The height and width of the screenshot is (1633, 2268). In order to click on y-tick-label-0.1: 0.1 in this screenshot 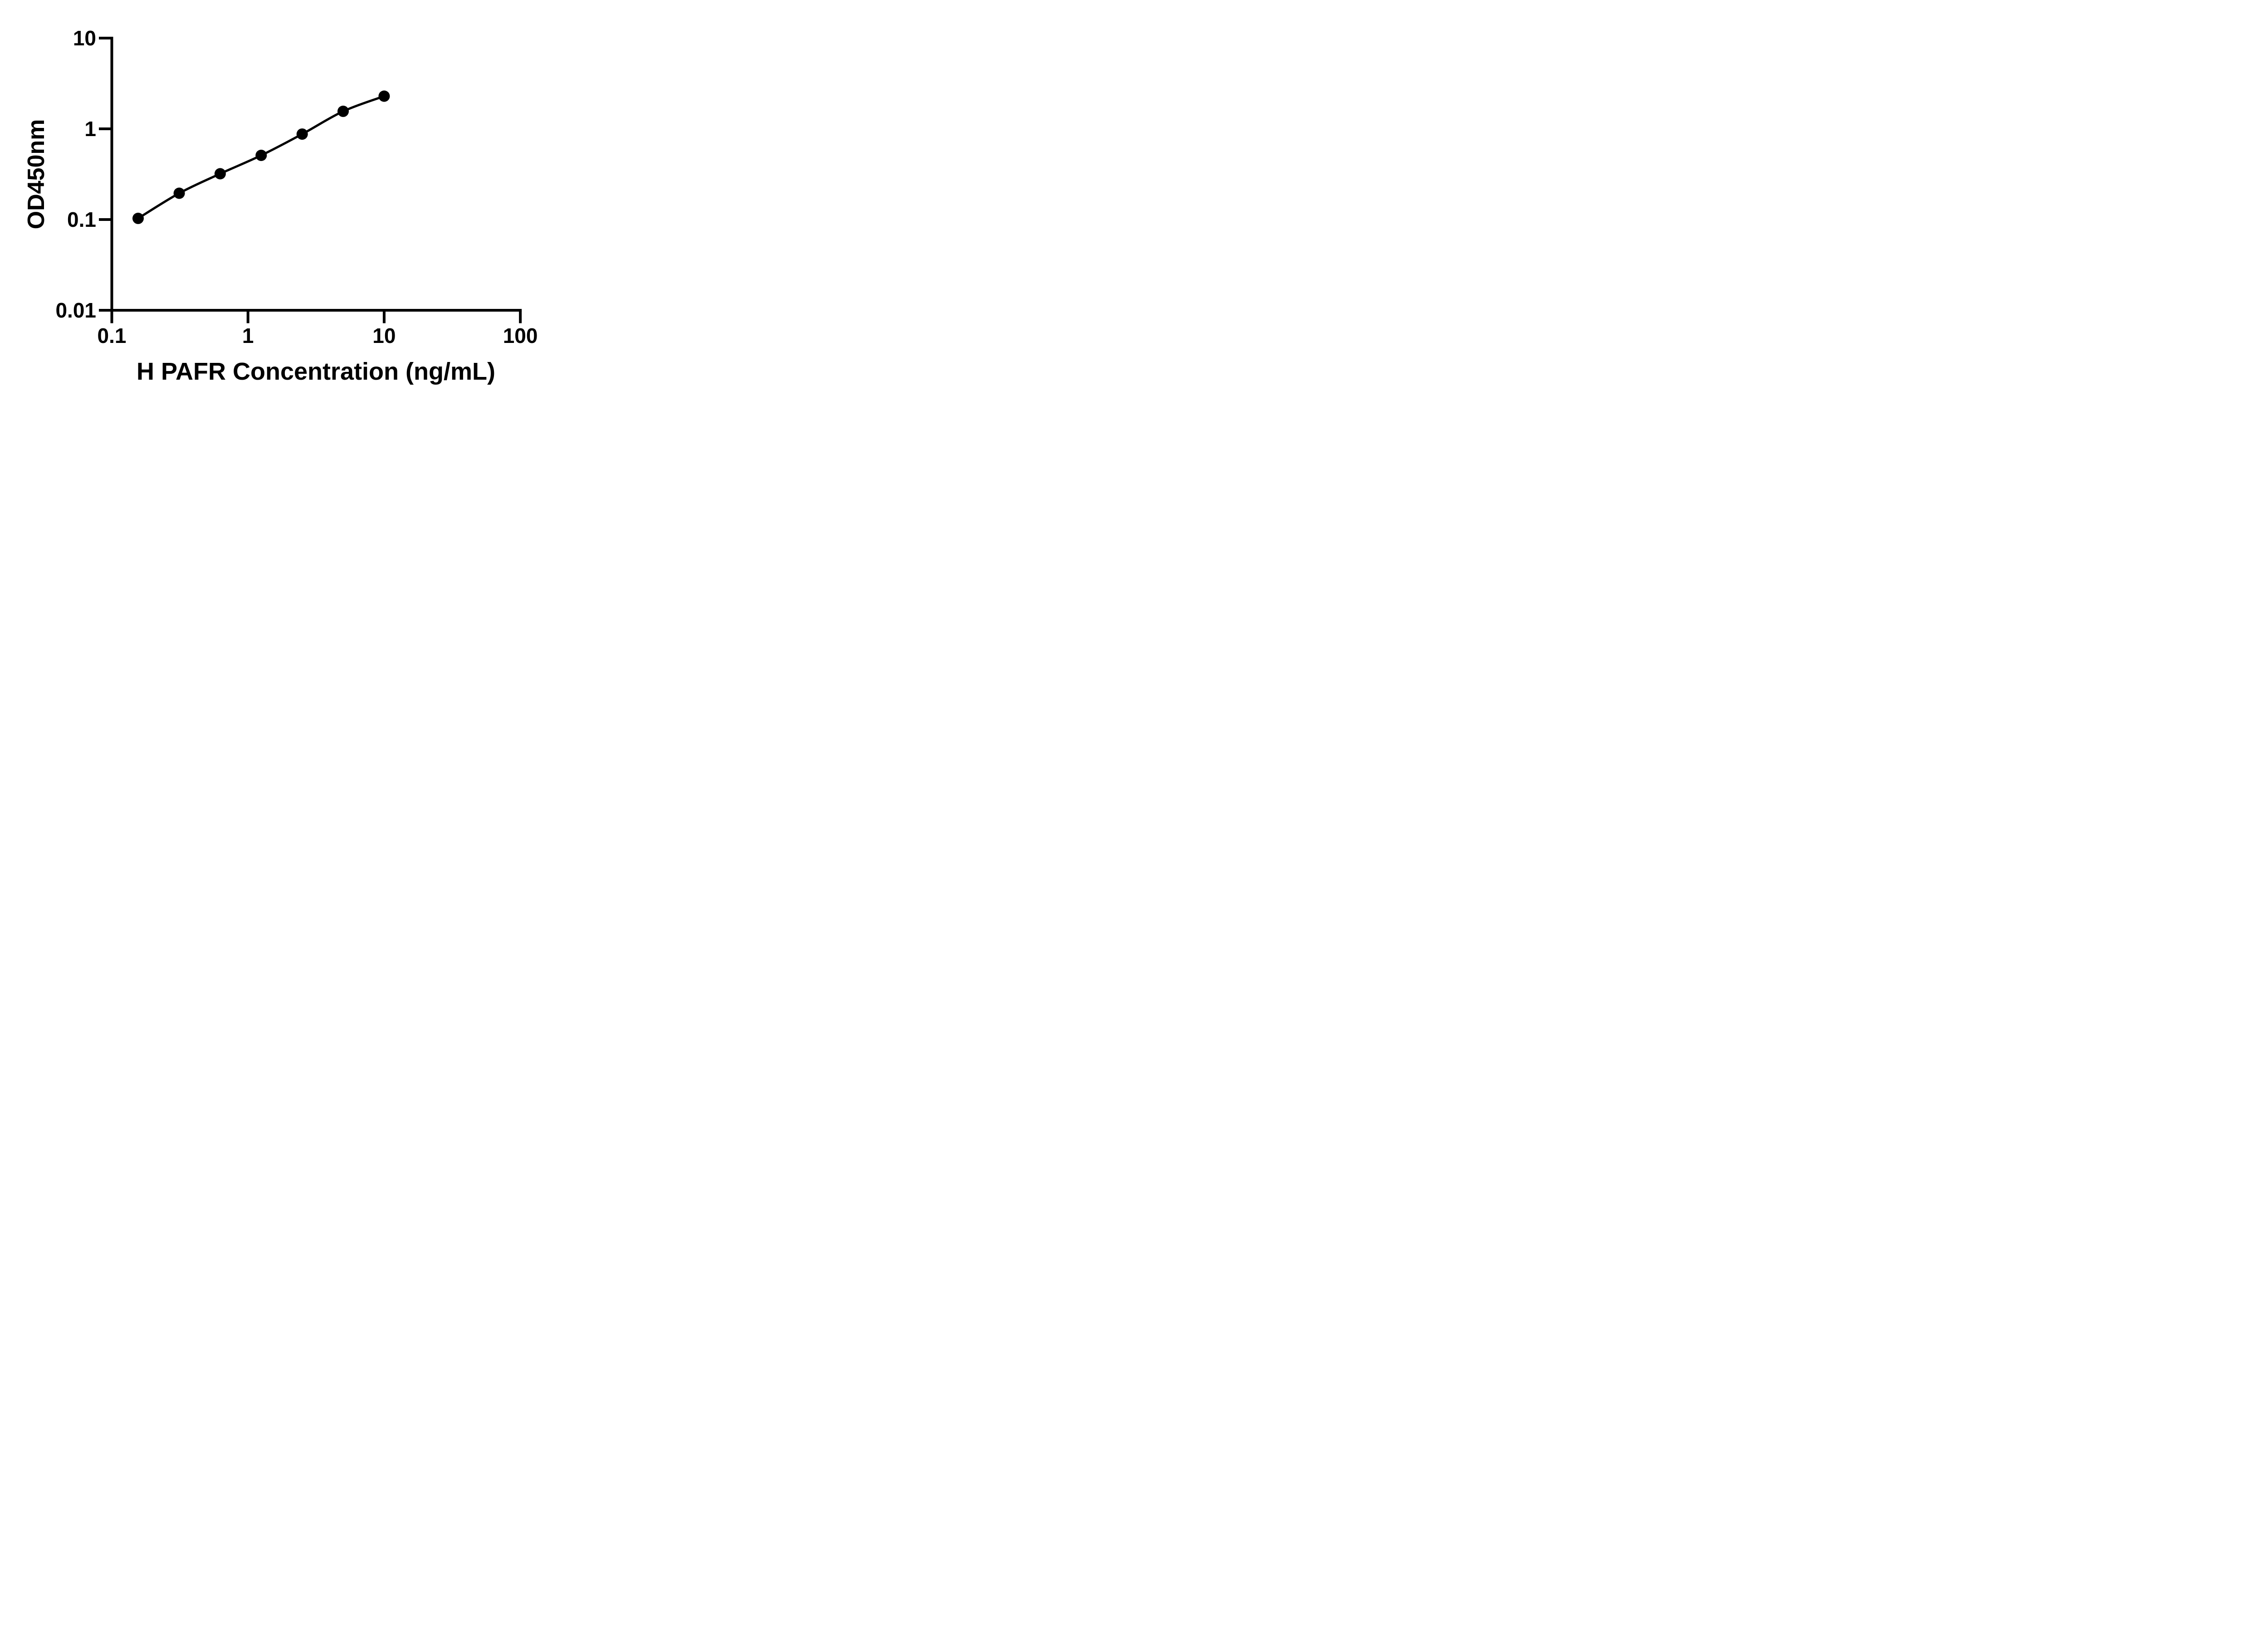, I will do `click(82, 219)`.